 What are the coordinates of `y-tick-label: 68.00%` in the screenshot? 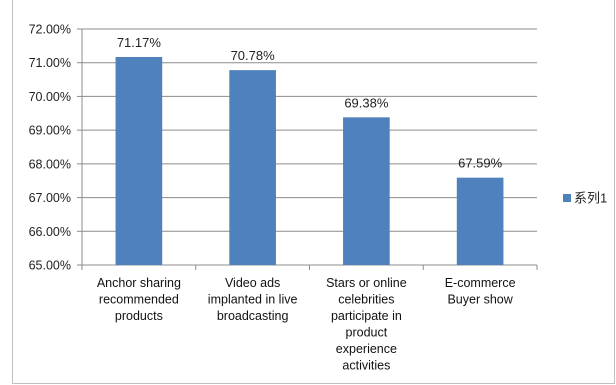 It's located at (50, 164).